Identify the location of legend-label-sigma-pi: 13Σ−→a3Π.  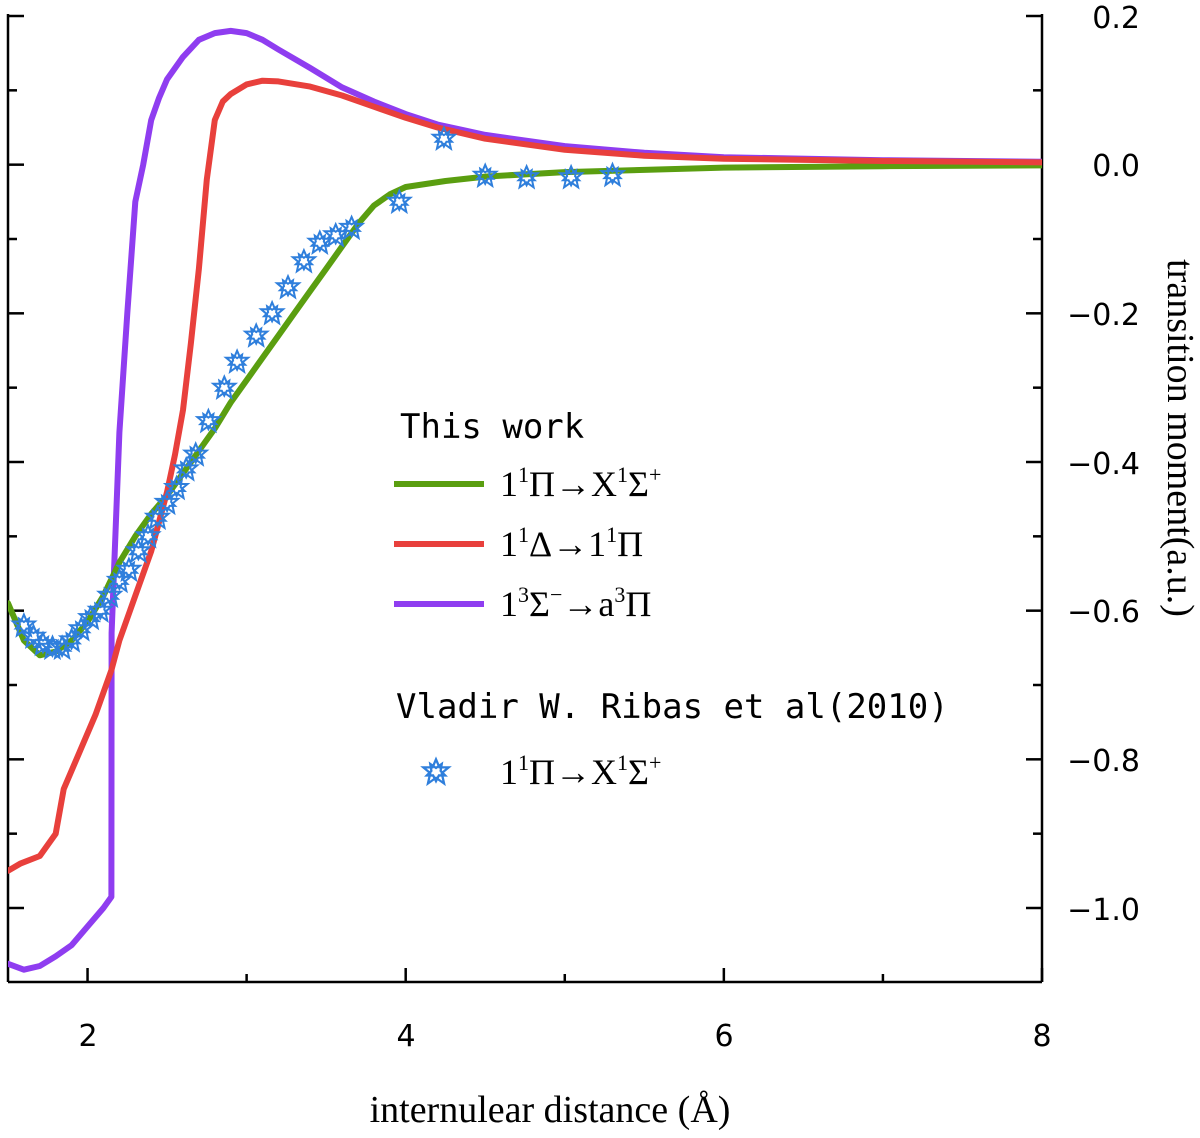
(575, 603).